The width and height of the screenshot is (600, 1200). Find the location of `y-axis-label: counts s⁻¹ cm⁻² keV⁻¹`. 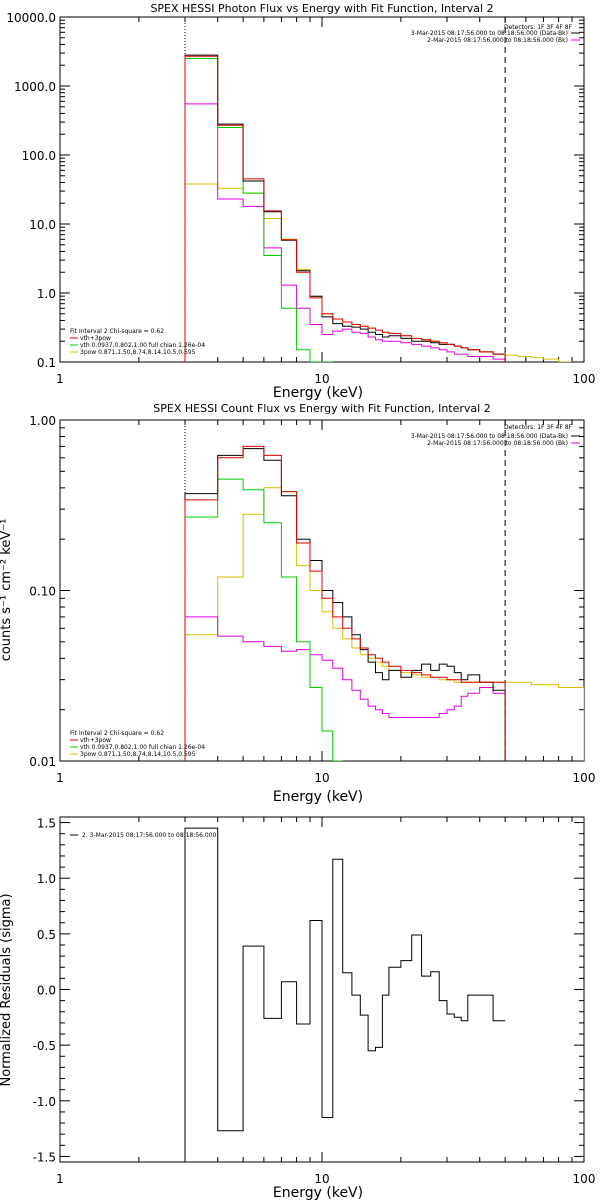

y-axis-label: counts s⁻¹ cm⁻² keV⁻¹ is located at coordinates (7, 590).